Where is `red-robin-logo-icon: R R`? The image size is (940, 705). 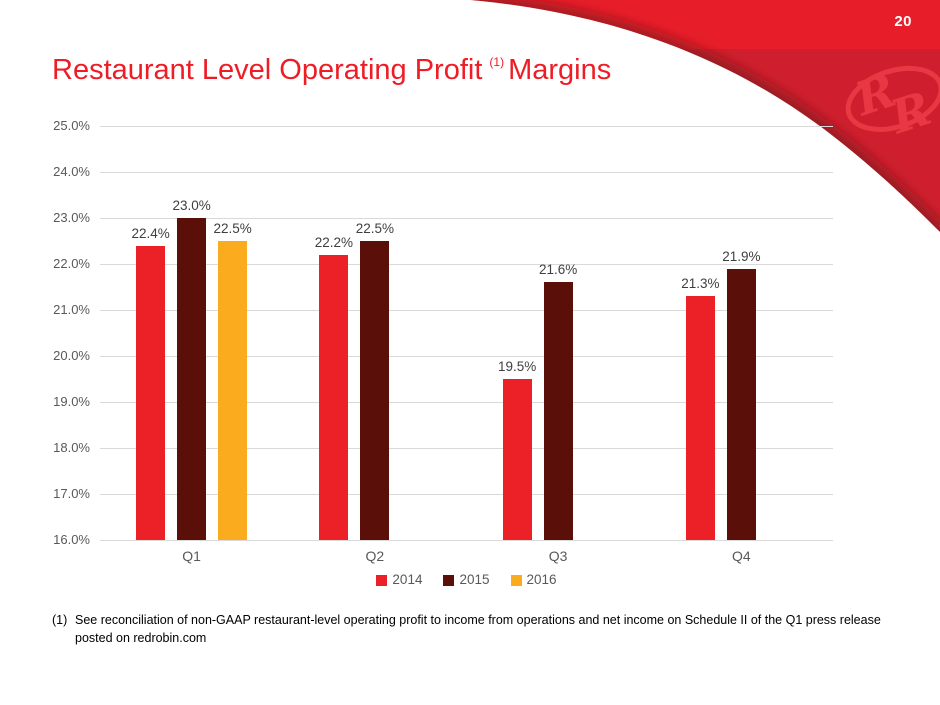
red-robin-logo-icon: R R is located at coordinates (892, 104).